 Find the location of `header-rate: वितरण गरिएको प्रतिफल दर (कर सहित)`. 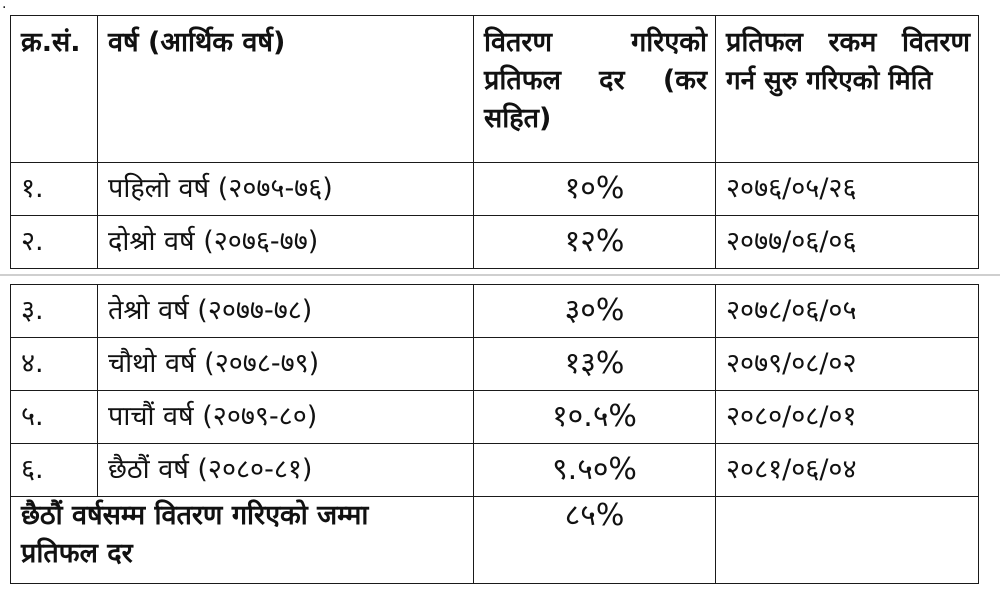

header-rate: वितरण गरिएको प्रतिफल दर (कर सहित) is located at coordinates (594, 89).